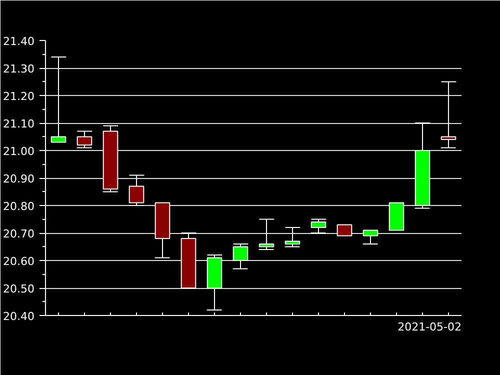 The width and height of the screenshot is (500, 375). Describe the element at coordinates (19, 179) in the screenshot. I see `y-tick-label: 20.90` at that location.